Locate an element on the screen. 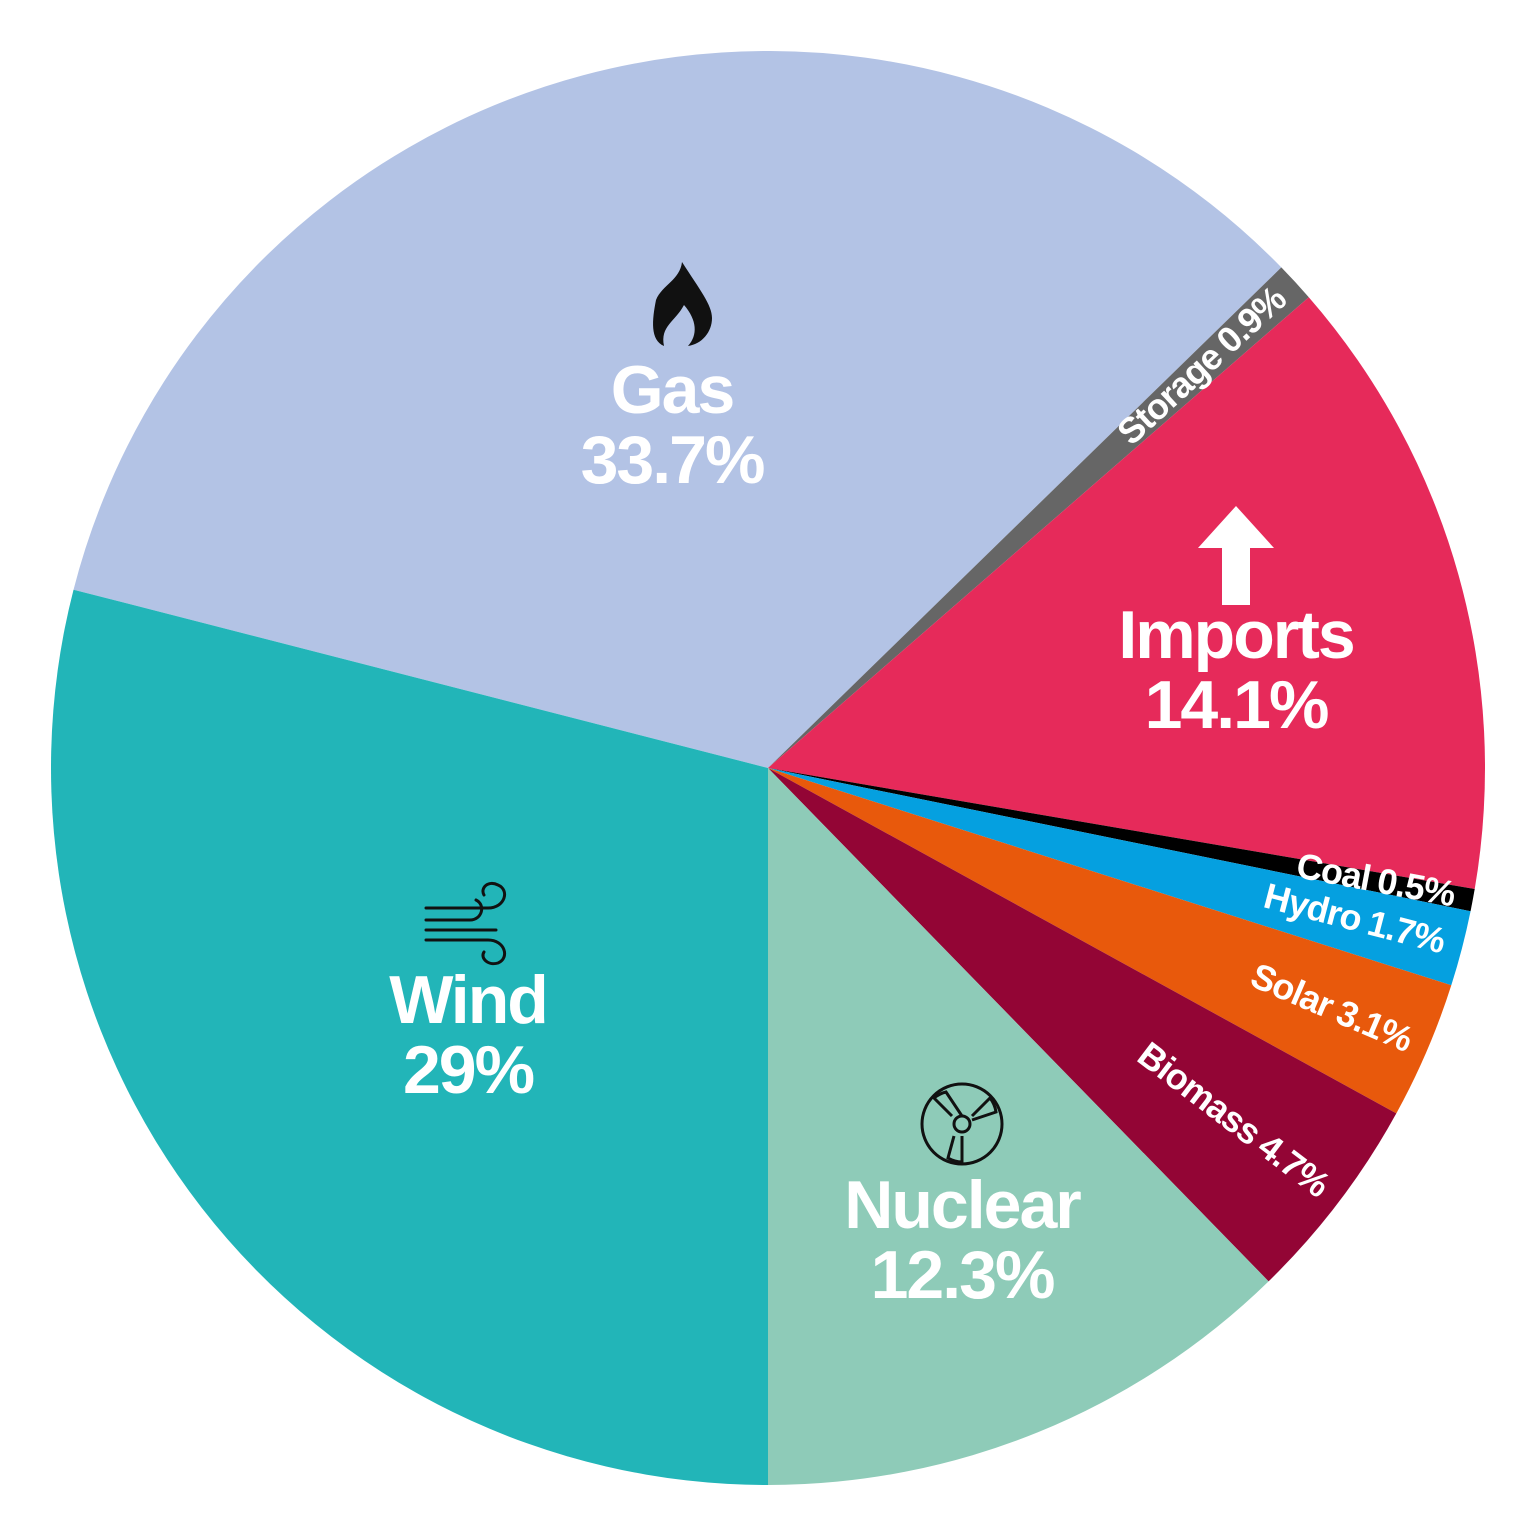 This screenshot has width=1536, height=1536. slice-label: Wind is located at coordinates (468, 1000).